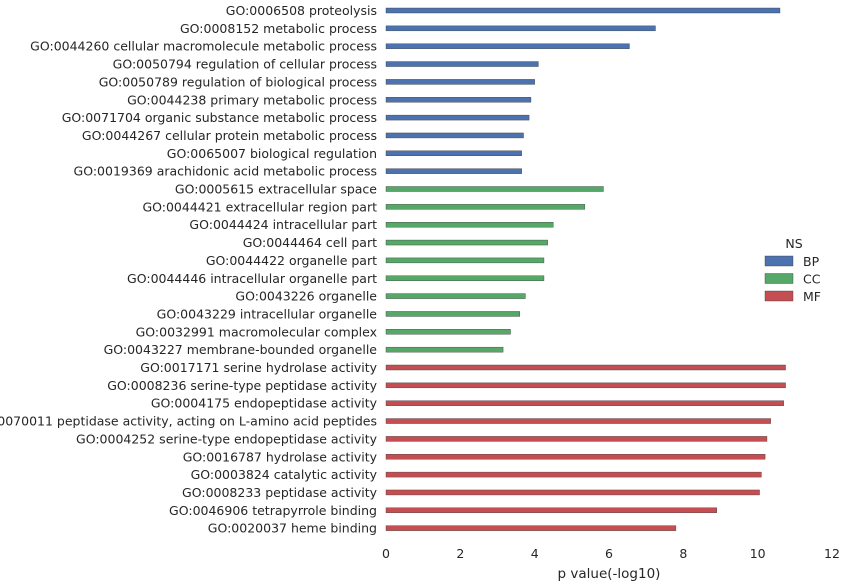 The image size is (847, 587). What do you see at coordinates (779, 278) in the screenshot?
I see `legend-swatch-cc` at bounding box center [779, 278].